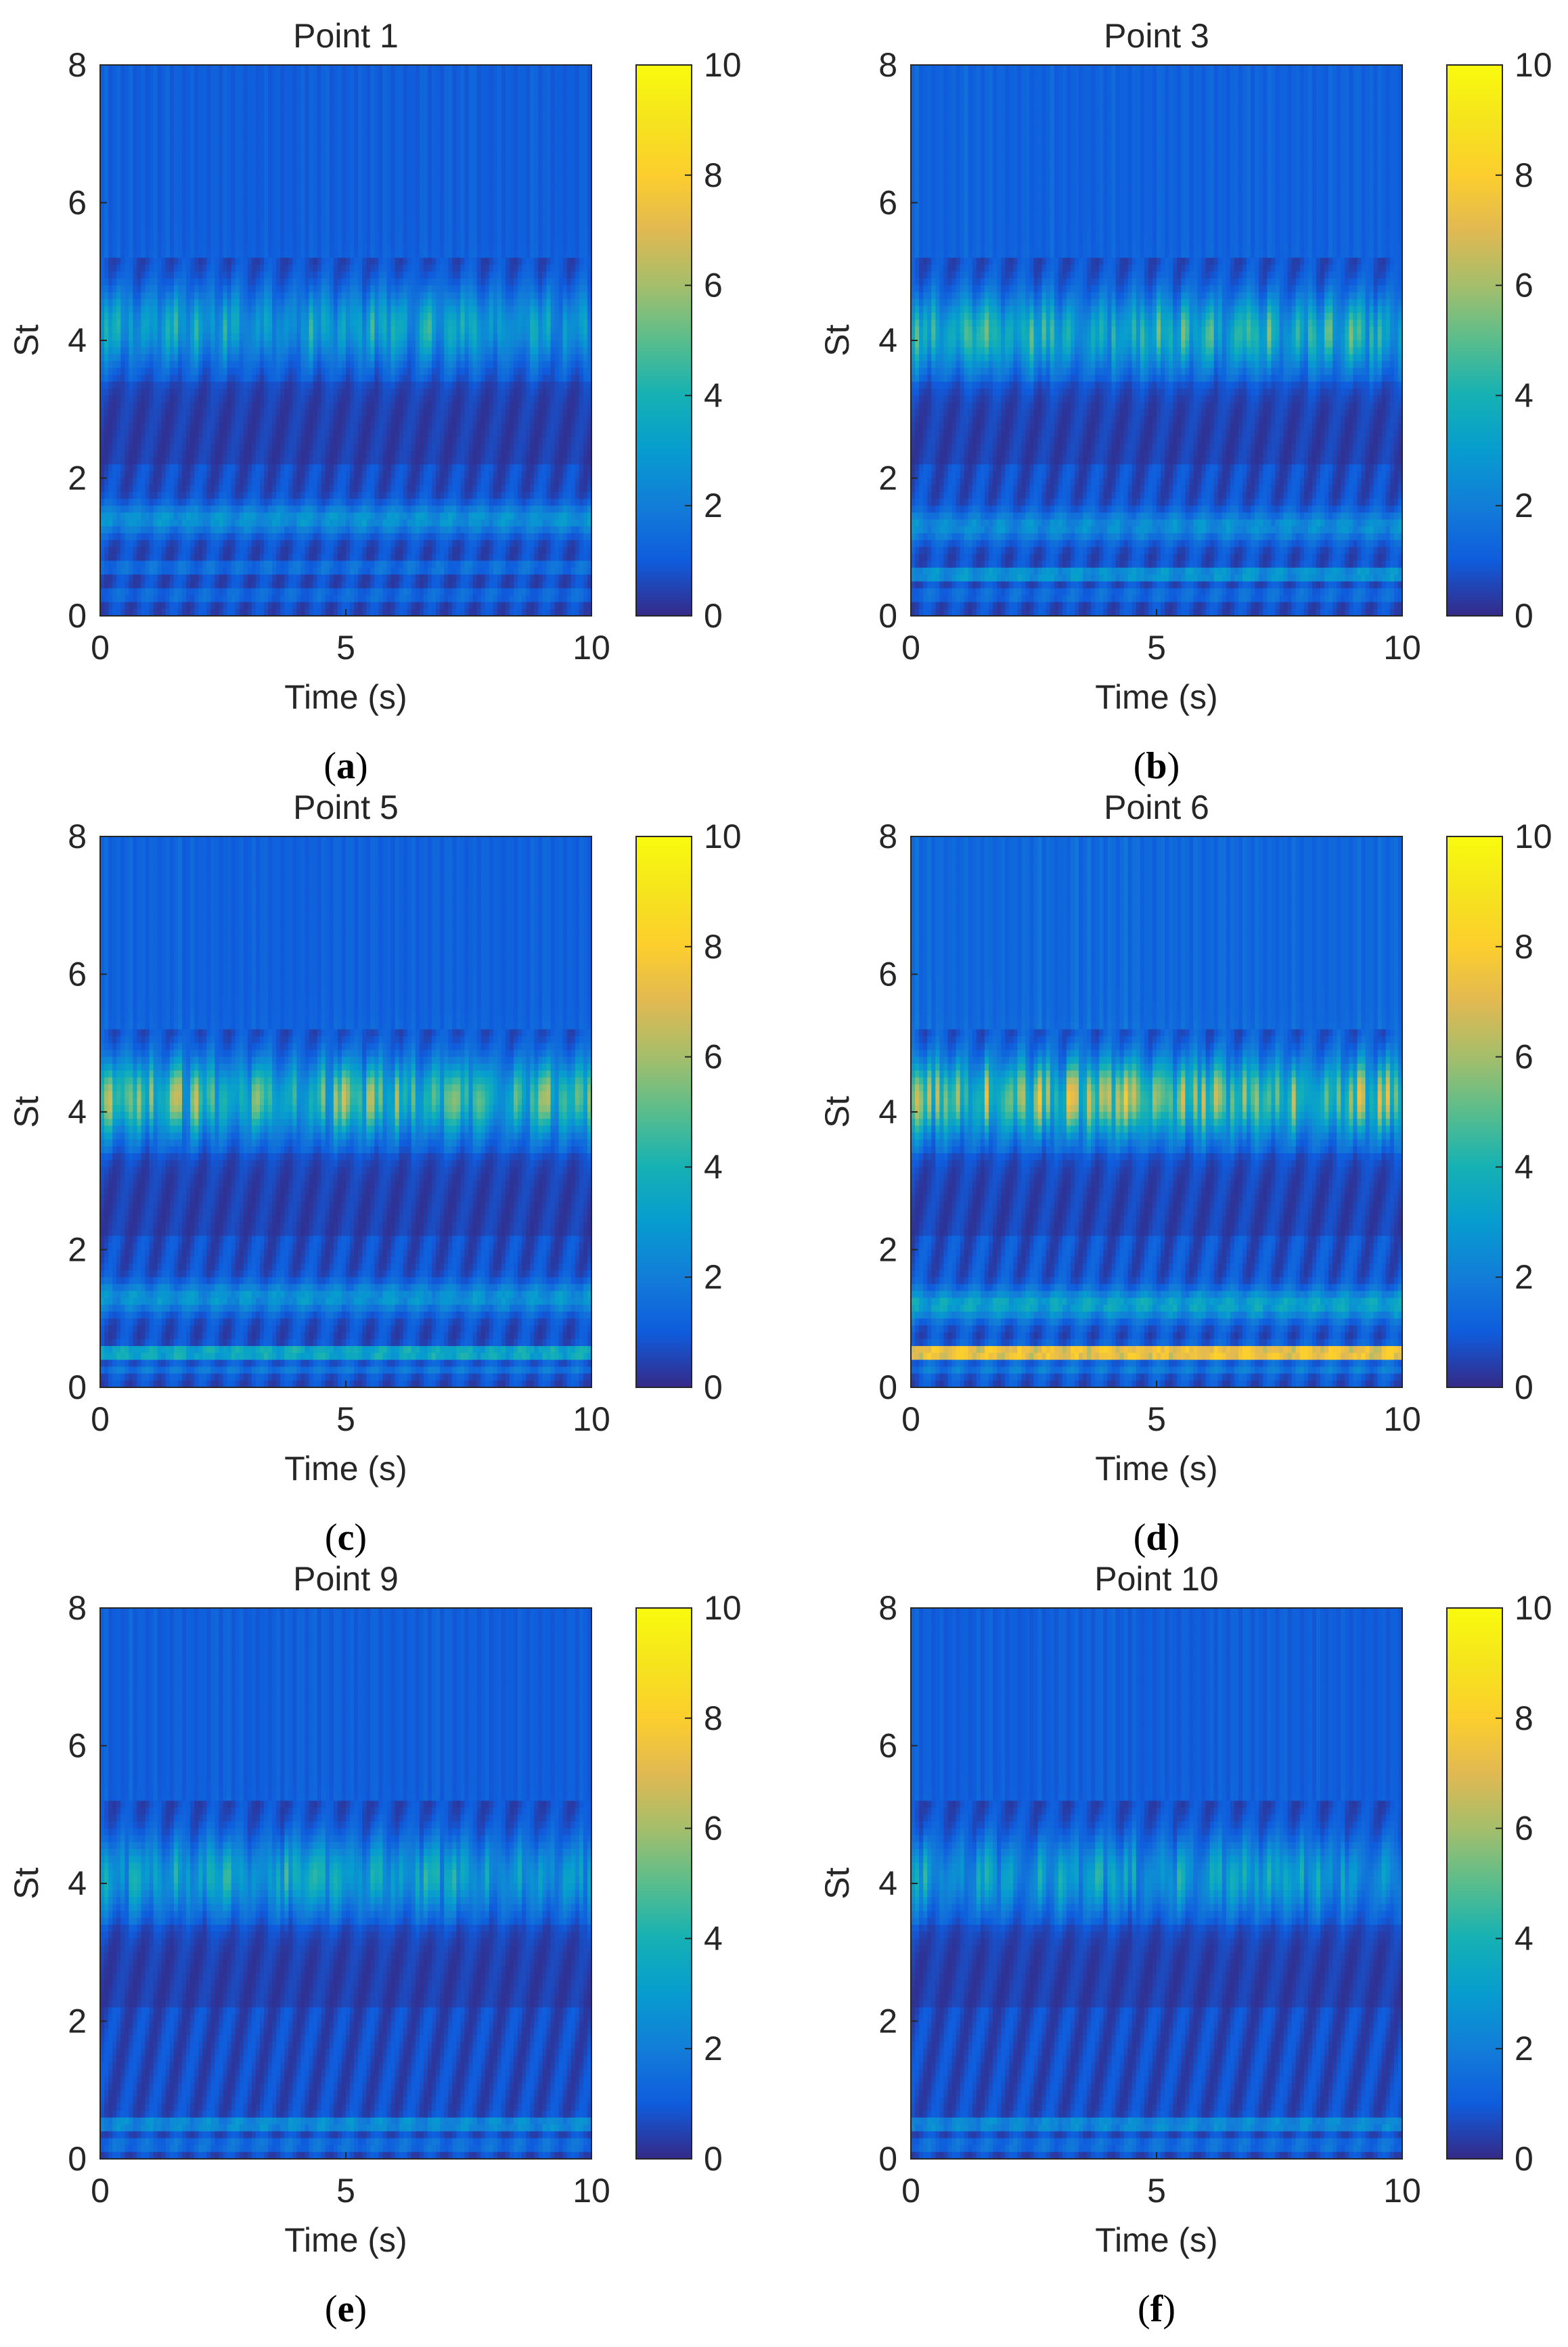  Describe the element at coordinates (346, 1112) in the screenshot. I see `heatmap-c` at that location.